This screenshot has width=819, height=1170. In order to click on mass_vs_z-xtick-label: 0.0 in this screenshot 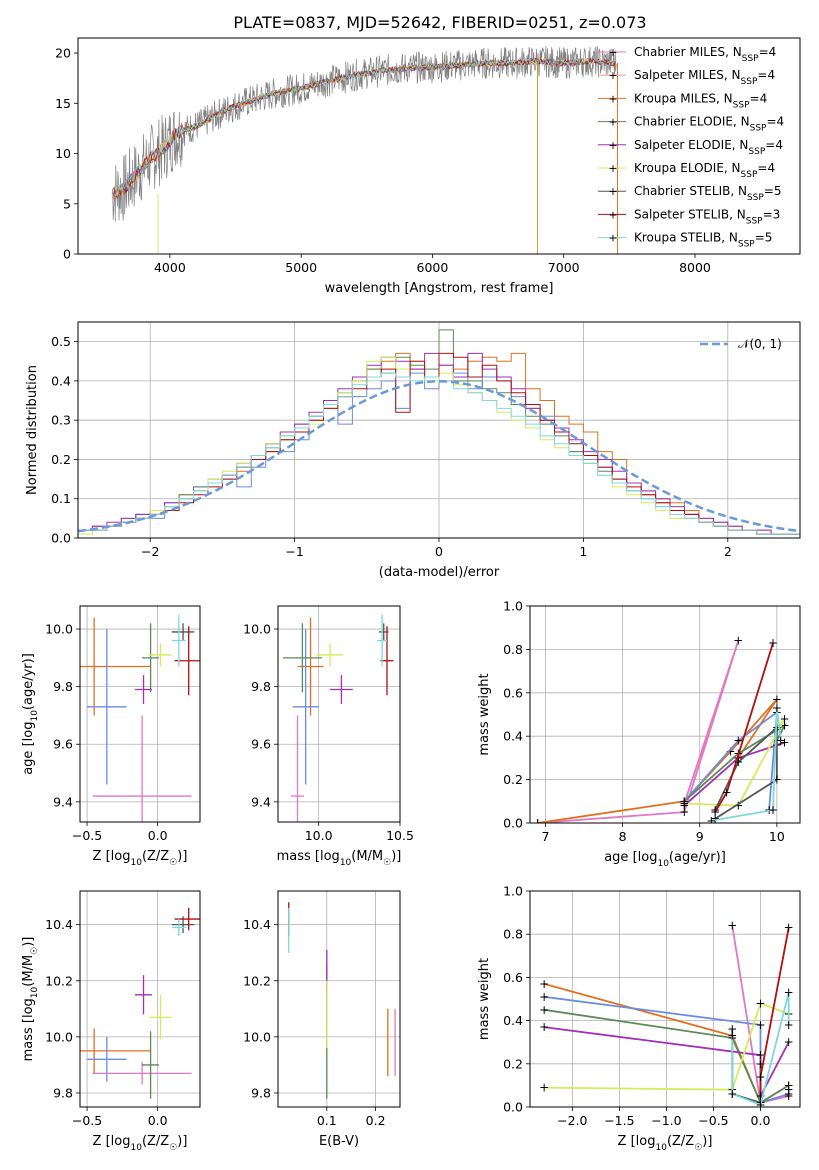, I will do `click(158, 1120)`.